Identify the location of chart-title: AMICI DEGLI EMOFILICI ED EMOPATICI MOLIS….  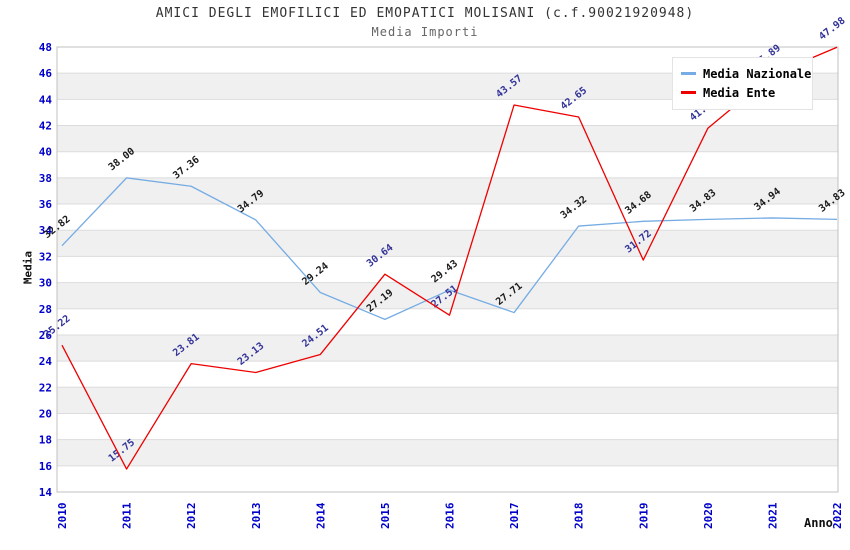
(425, 13).